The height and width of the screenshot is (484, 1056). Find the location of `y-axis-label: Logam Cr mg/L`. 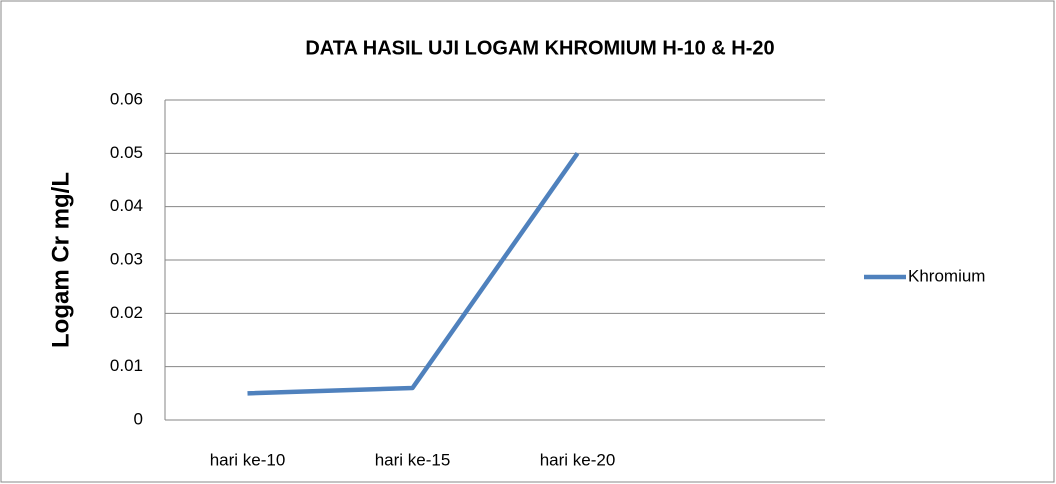

y-axis-label: Logam Cr mg/L is located at coordinates (60, 260).